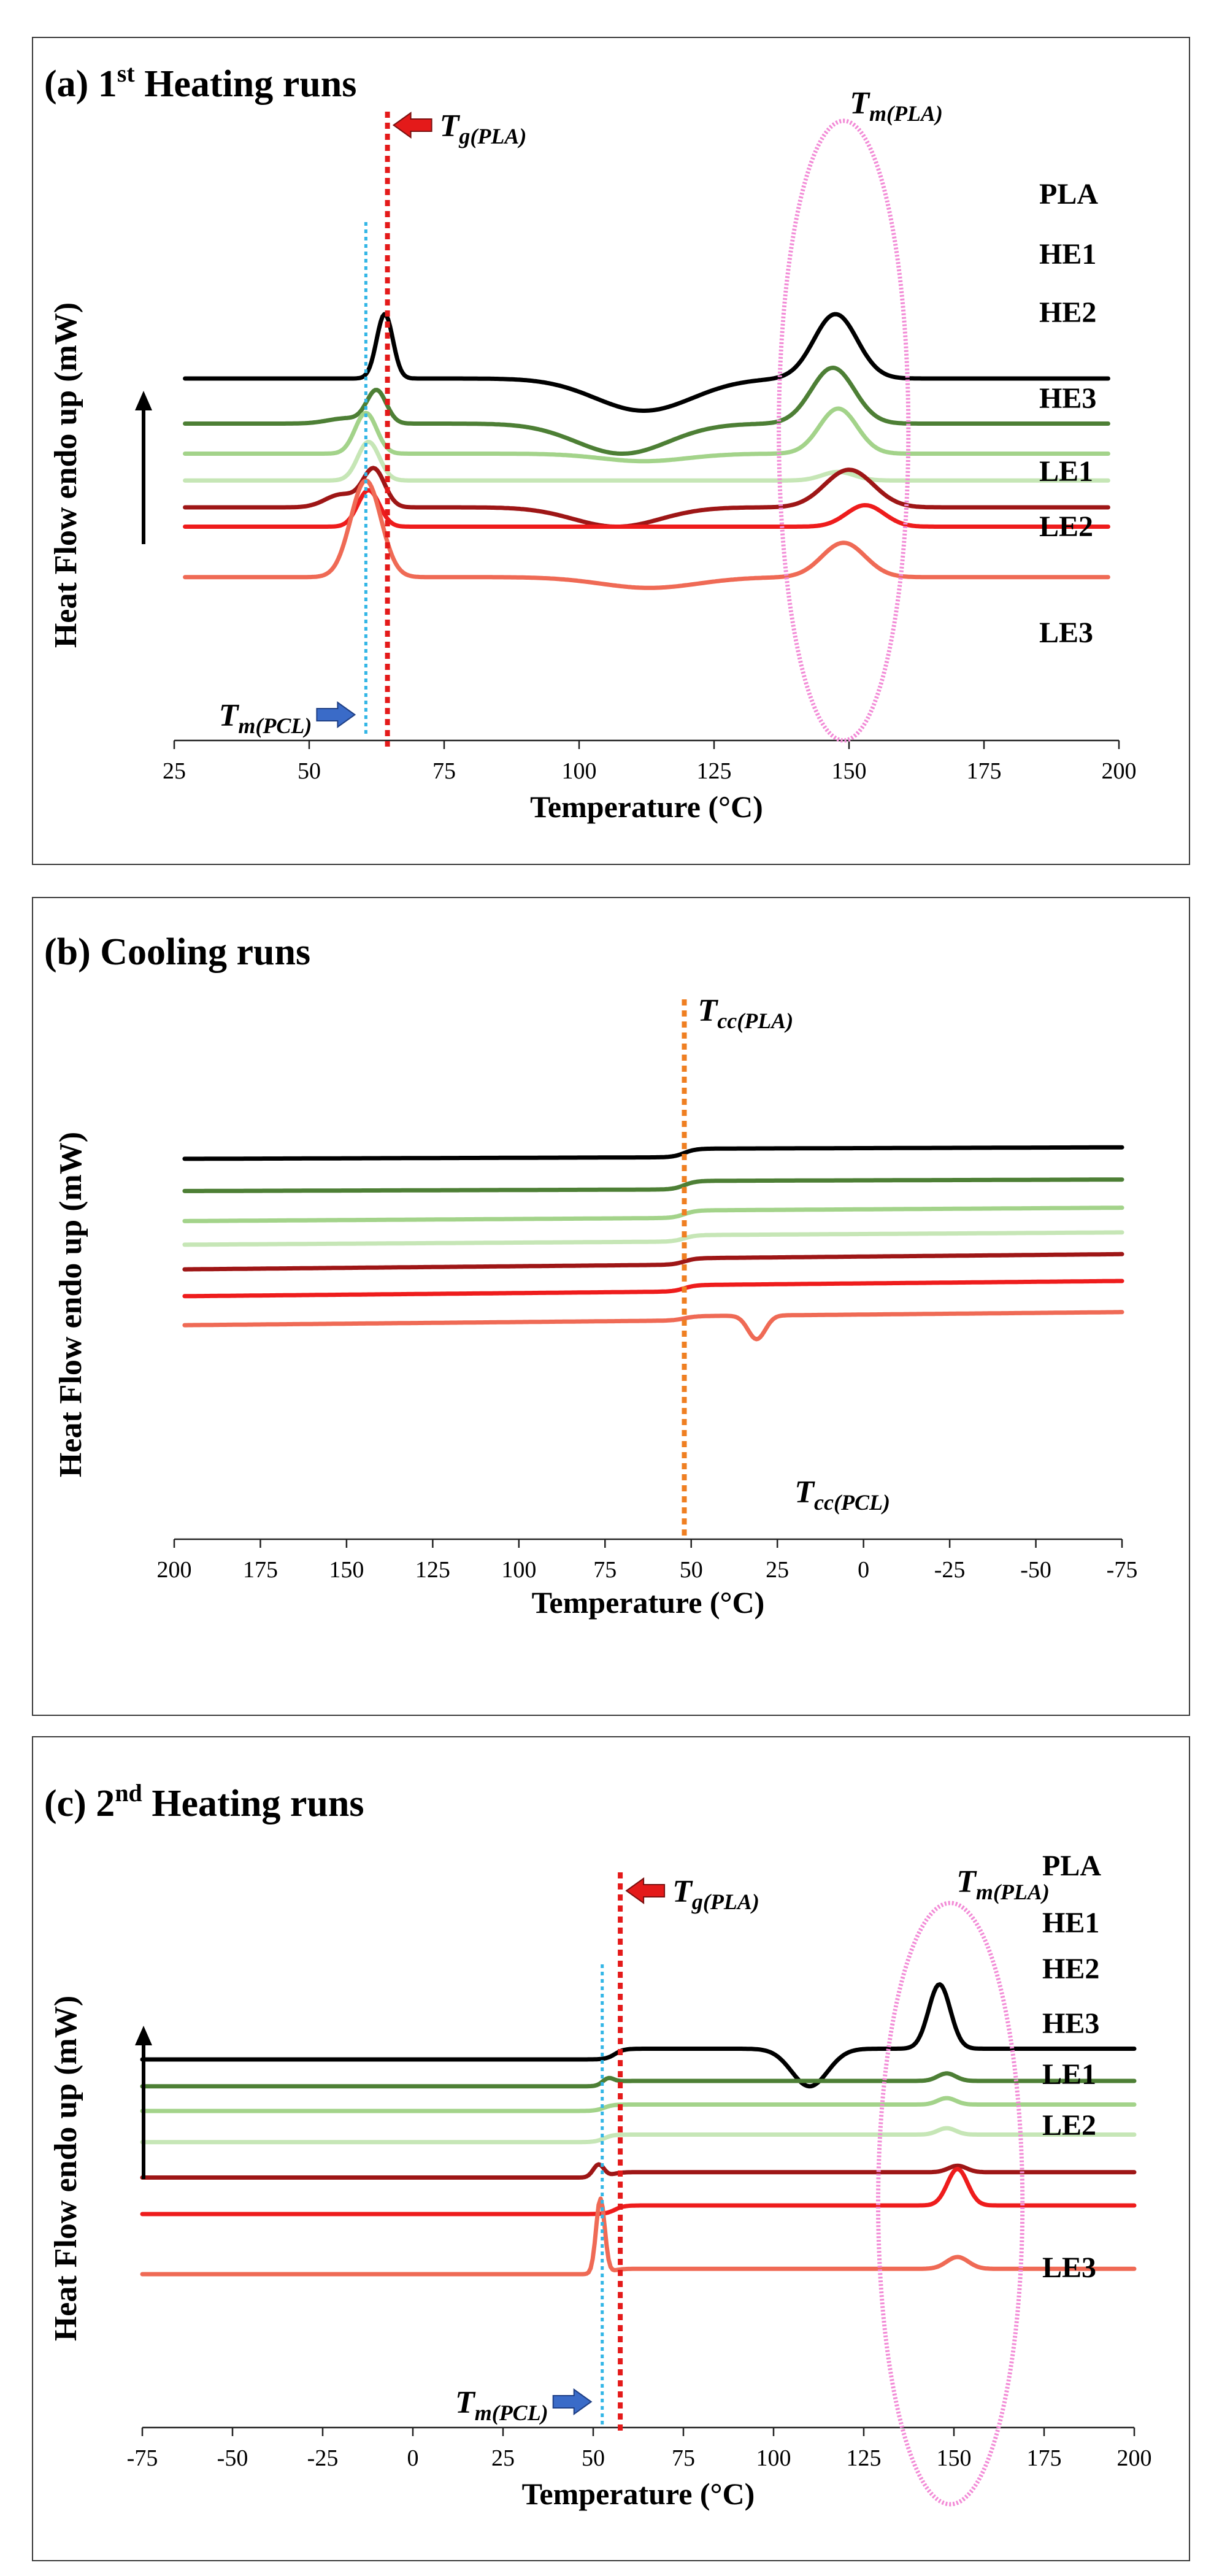 The width and height of the screenshot is (1222, 2576). What do you see at coordinates (653, 1214) in the screenshot?
I see `chart-b-series-he2` at bounding box center [653, 1214].